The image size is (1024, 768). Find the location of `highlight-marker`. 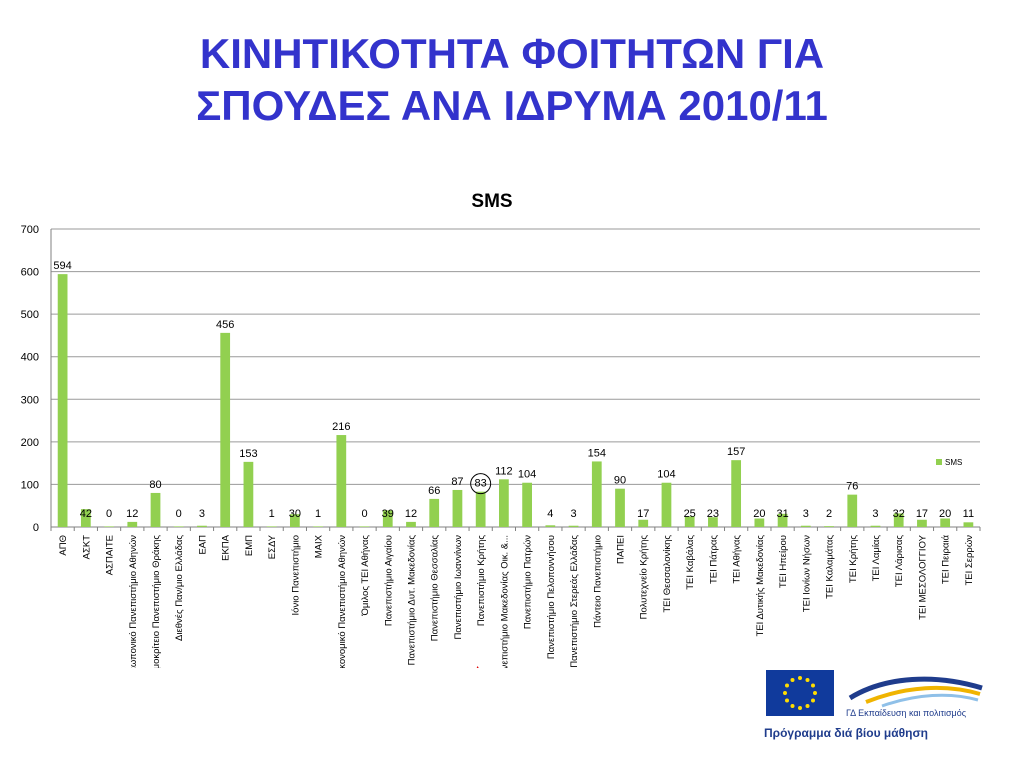

highlight-marker is located at coordinates (481, 570).